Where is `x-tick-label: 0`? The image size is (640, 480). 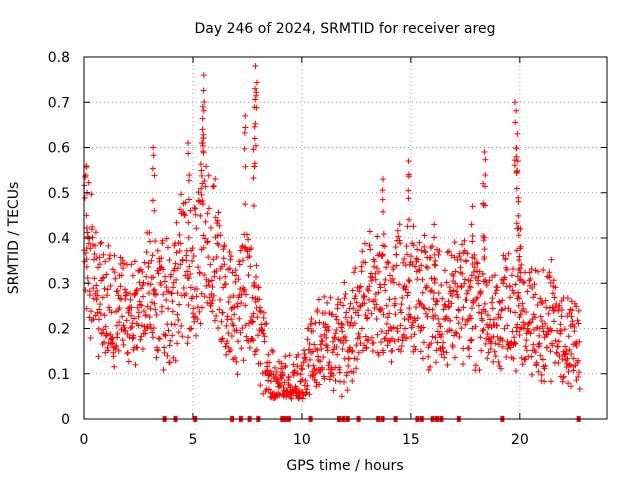 x-tick-label: 0 is located at coordinates (84, 440).